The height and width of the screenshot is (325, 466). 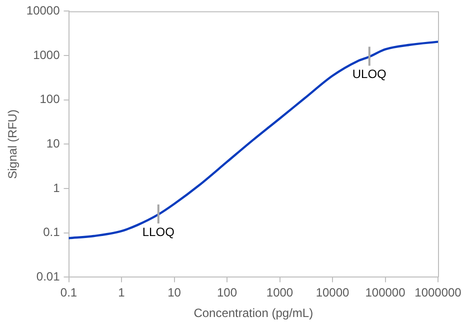 What do you see at coordinates (438, 293) in the screenshot?
I see `x-tick-label: 1000000` at bounding box center [438, 293].